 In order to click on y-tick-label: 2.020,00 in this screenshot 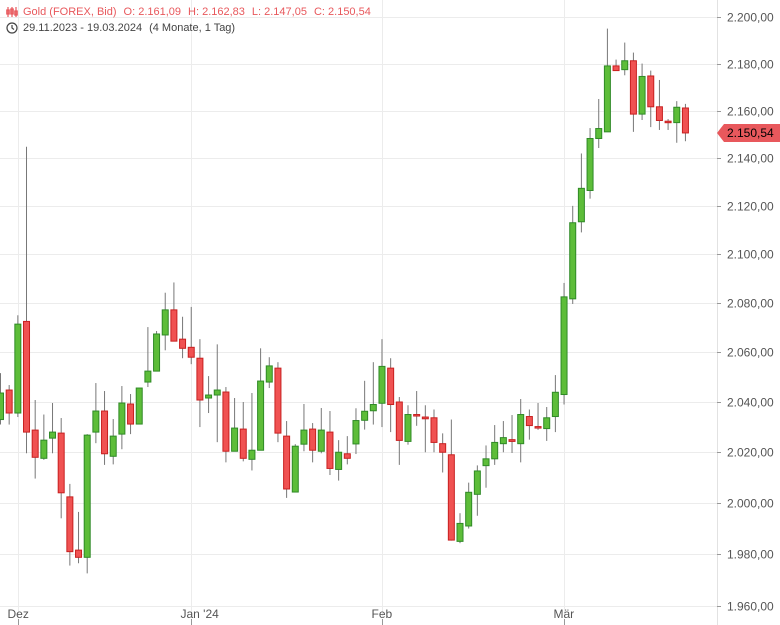, I will do `click(750, 453)`.